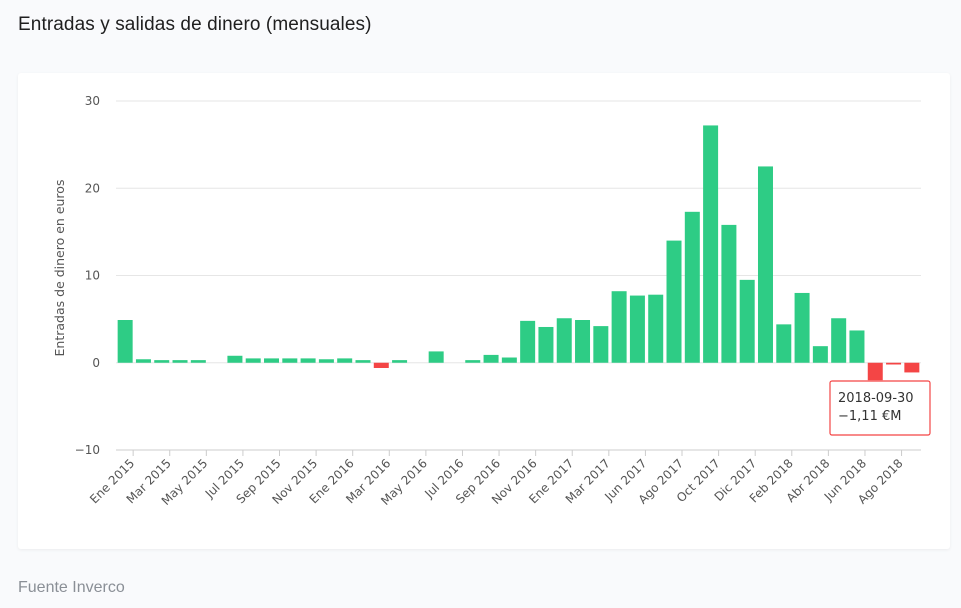 This screenshot has height=608, width=961. I want to click on tooltip-box, so click(880, 408).